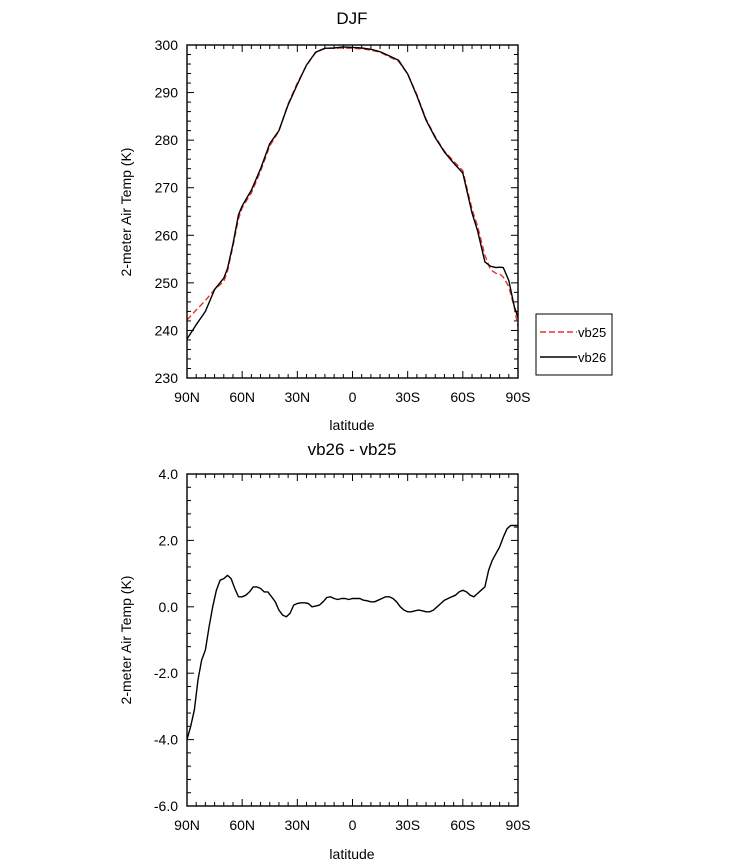  I want to click on bottom-y-axis-label: 2-meter Air Temp (K), so click(126, 640).